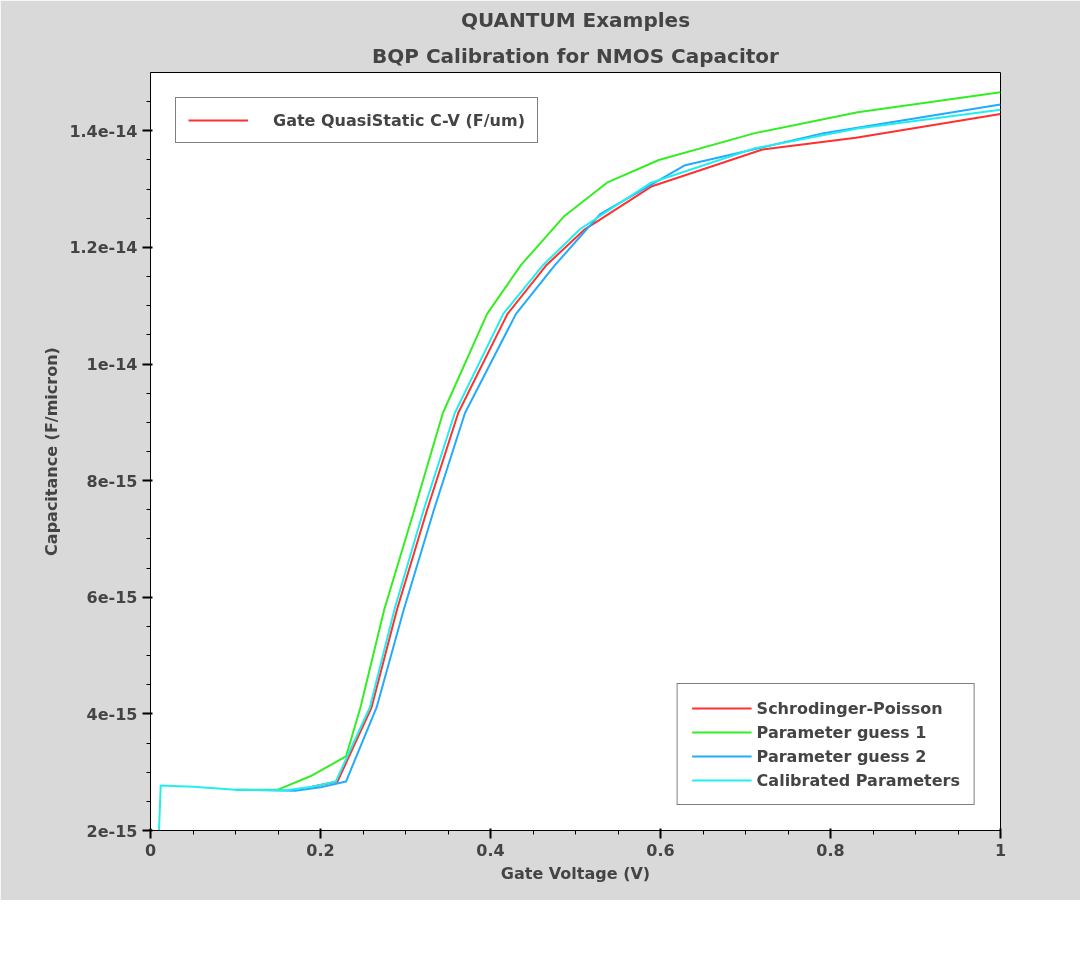  I want to click on x-tick-label: 1, so click(1000, 850).